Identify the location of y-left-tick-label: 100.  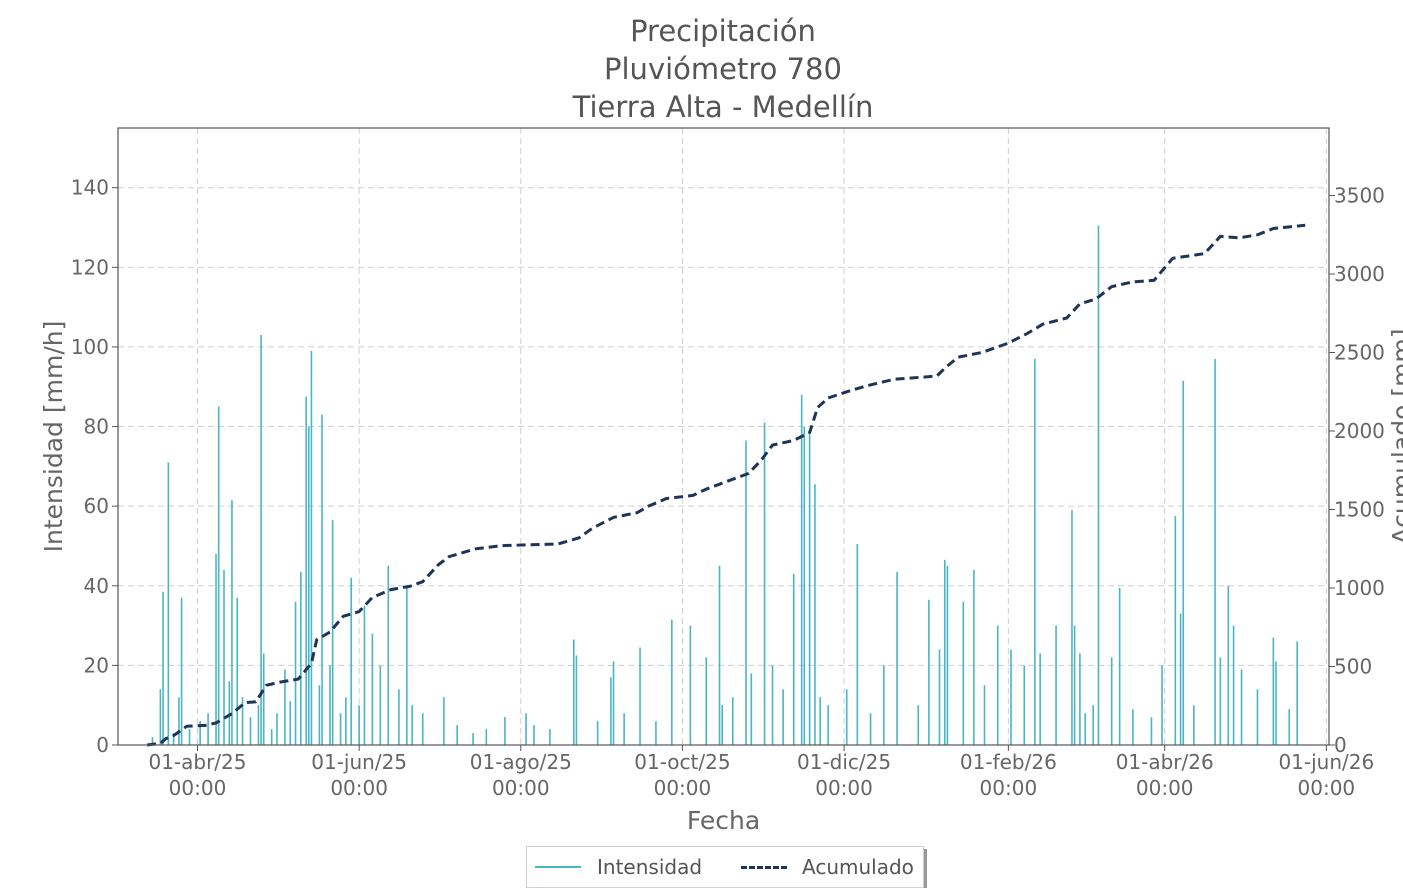
(90, 347).